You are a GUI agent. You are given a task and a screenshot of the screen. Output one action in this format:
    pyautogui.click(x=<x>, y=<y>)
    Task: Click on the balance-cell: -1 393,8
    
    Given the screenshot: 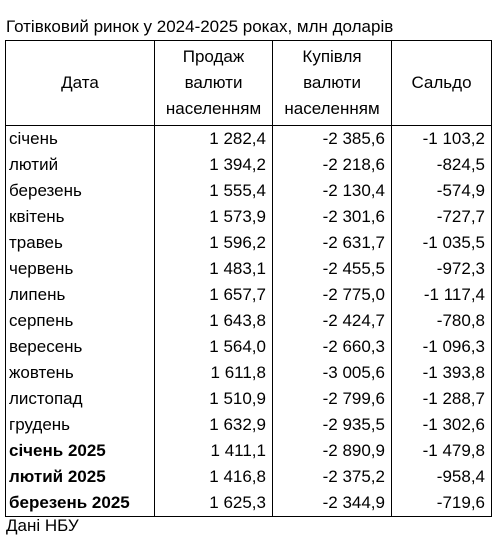 What is the action you would take?
    pyautogui.click(x=441, y=373)
    